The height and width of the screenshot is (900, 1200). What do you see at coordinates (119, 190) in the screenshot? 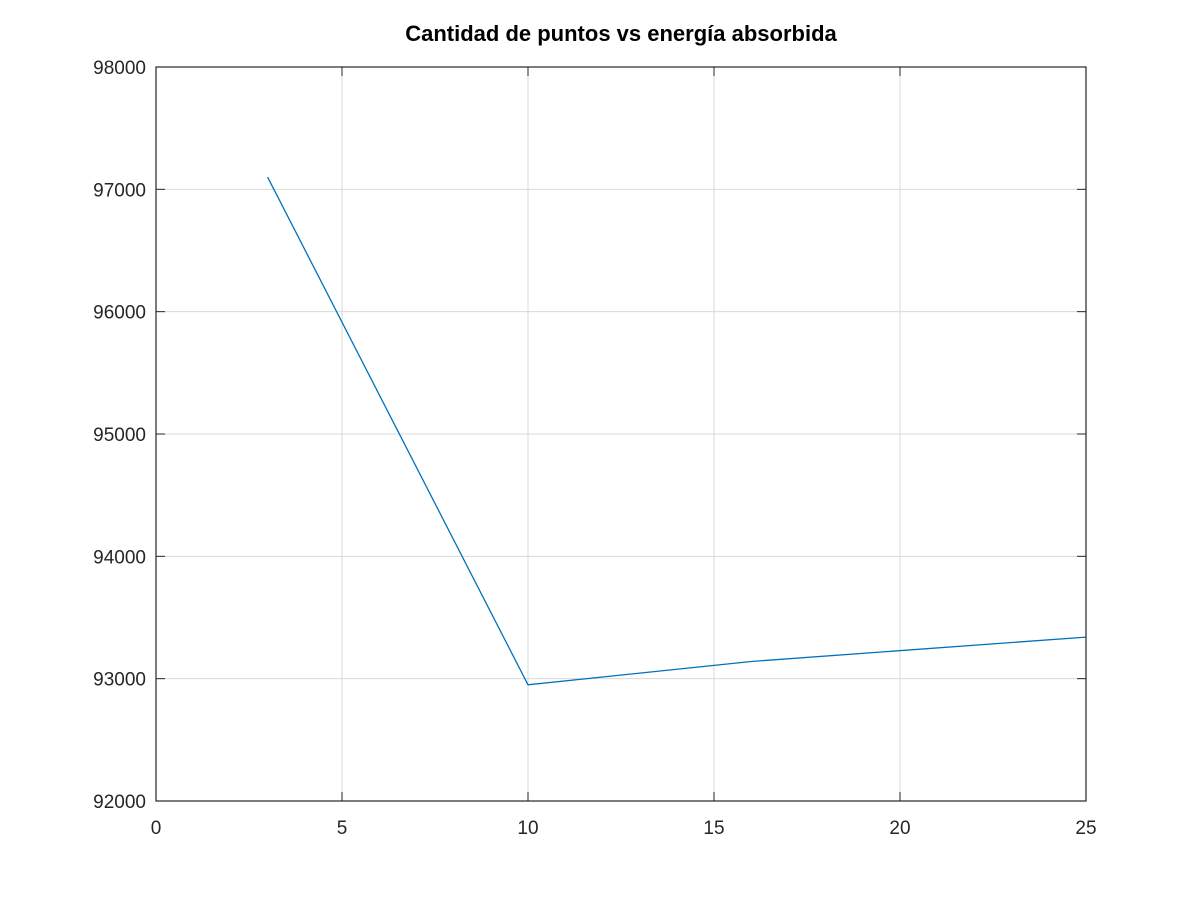
I see `y-tick-label: 97000` at bounding box center [119, 190].